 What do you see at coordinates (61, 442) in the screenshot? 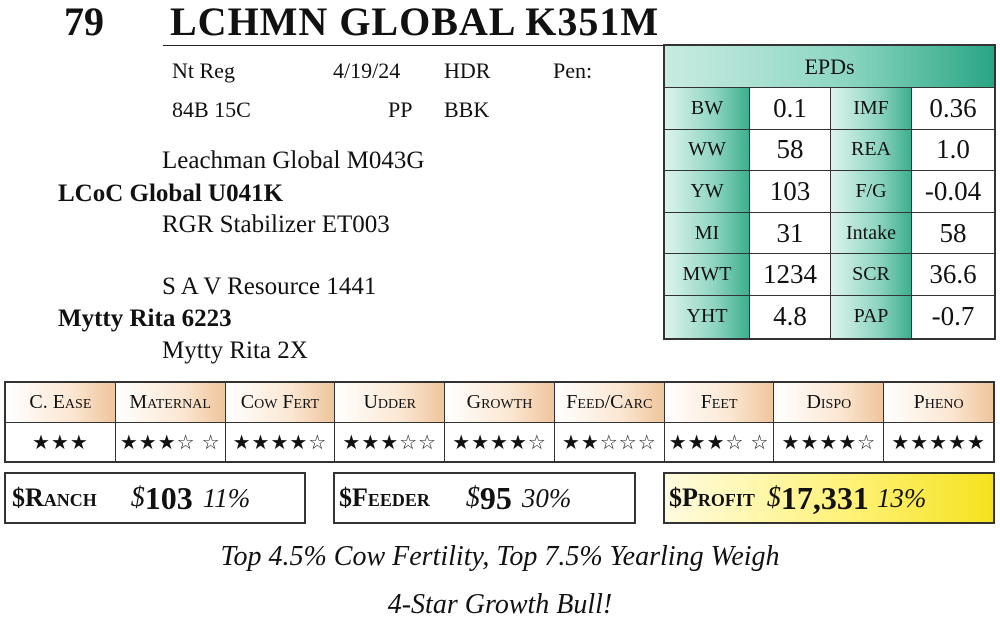
I see `star-rating-icon: ★★★` at bounding box center [61, 442].